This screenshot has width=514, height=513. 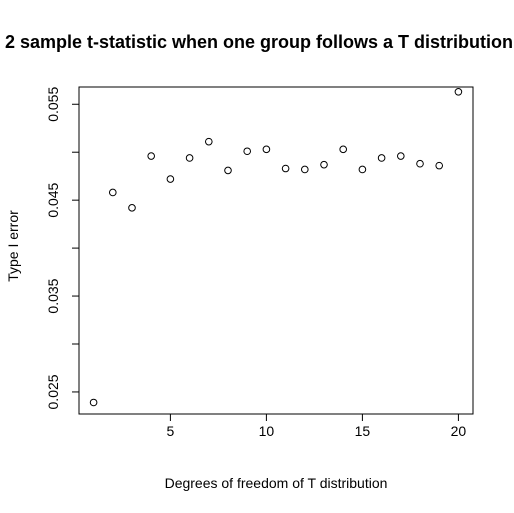 What do you see at coordinates (53, 391) in the screenshot?
I see `y-tick-label: 0.025` at bounding box center [53, 391].